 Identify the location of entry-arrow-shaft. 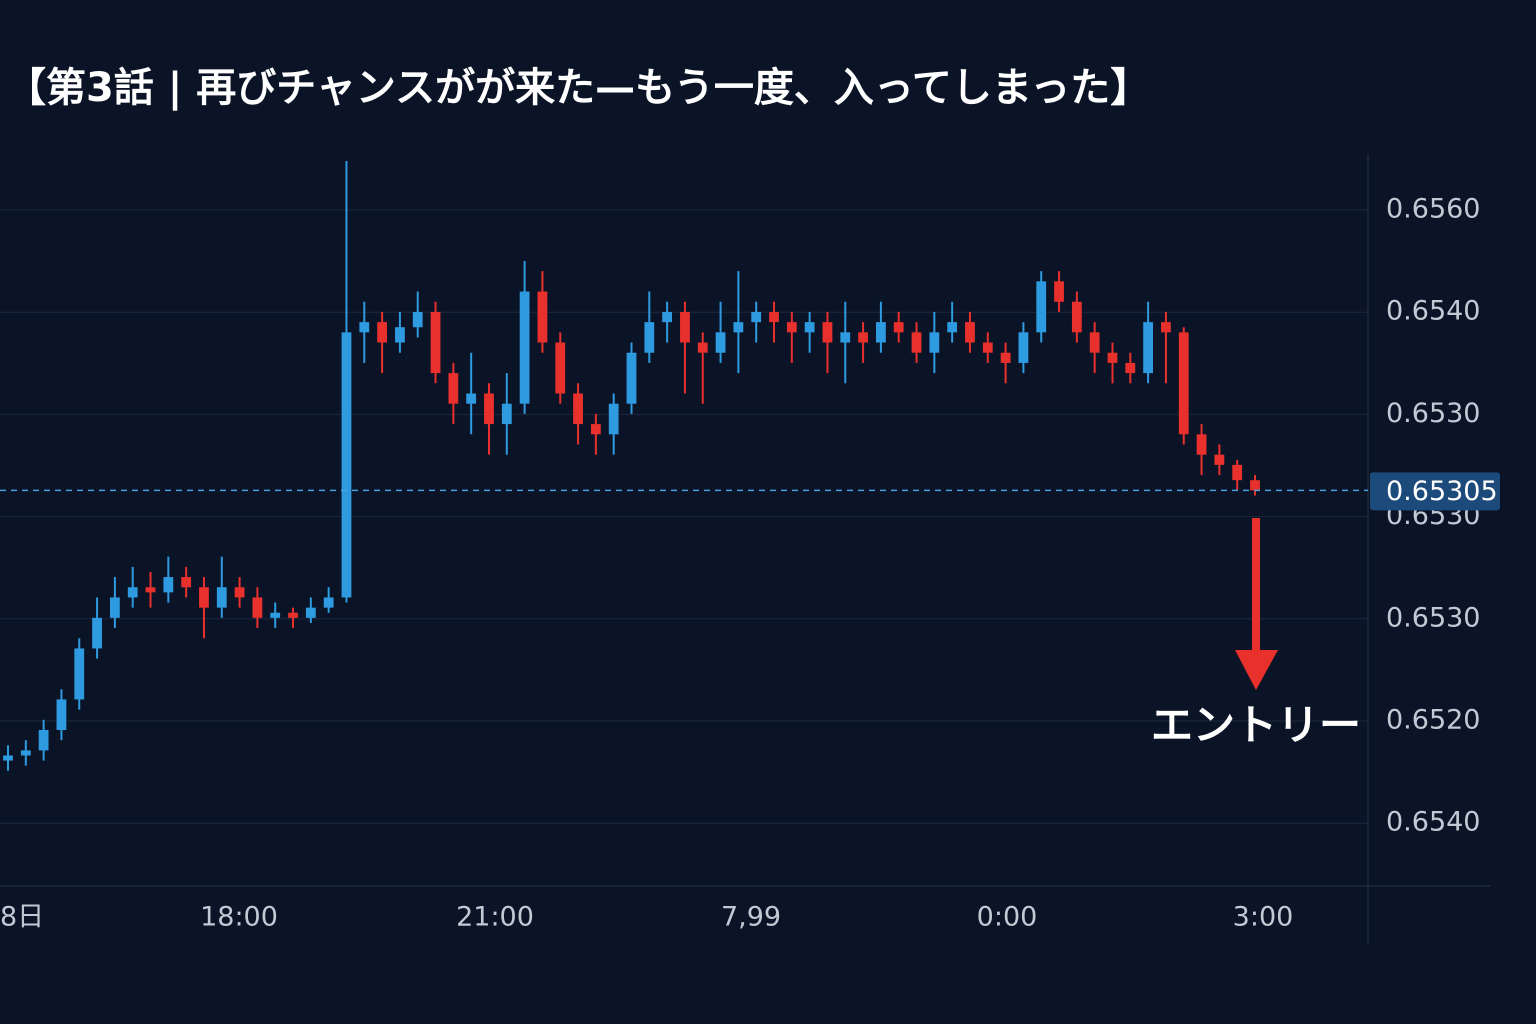
(1256, 585).